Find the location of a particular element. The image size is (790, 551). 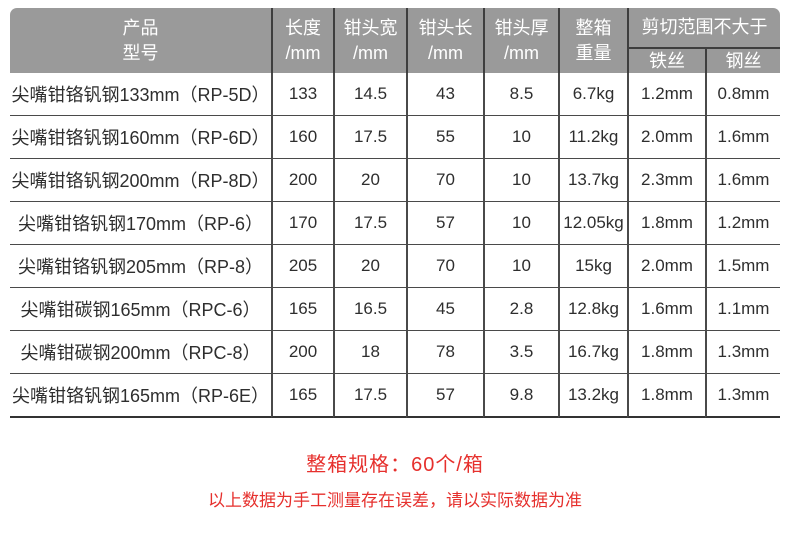

header-jaw-thickness: 钳头厚 /mm is located at coordinates (520, 41).